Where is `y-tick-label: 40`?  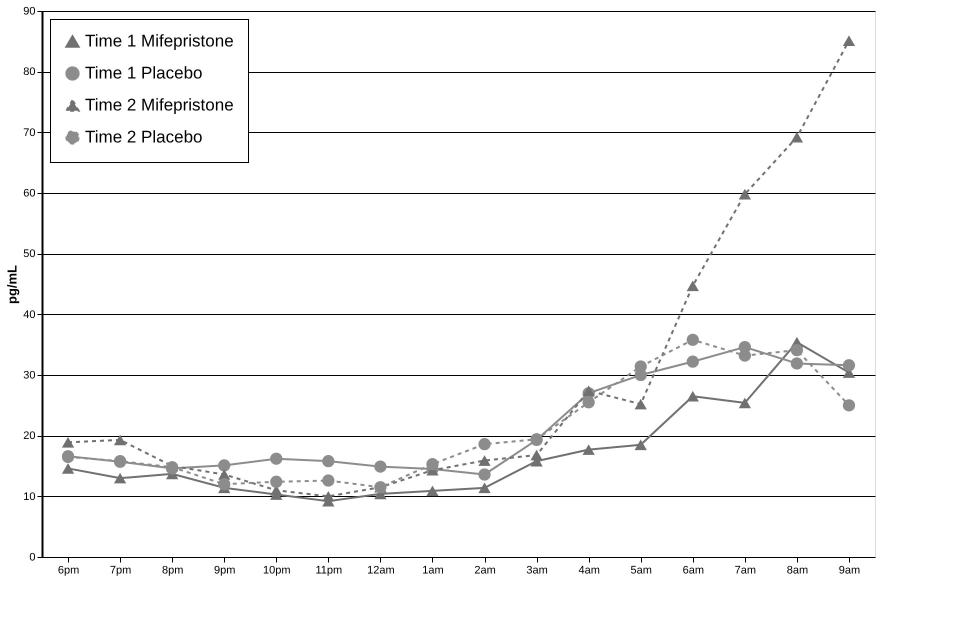
y-tick-label: 40 is located at coordinates (29, 314).